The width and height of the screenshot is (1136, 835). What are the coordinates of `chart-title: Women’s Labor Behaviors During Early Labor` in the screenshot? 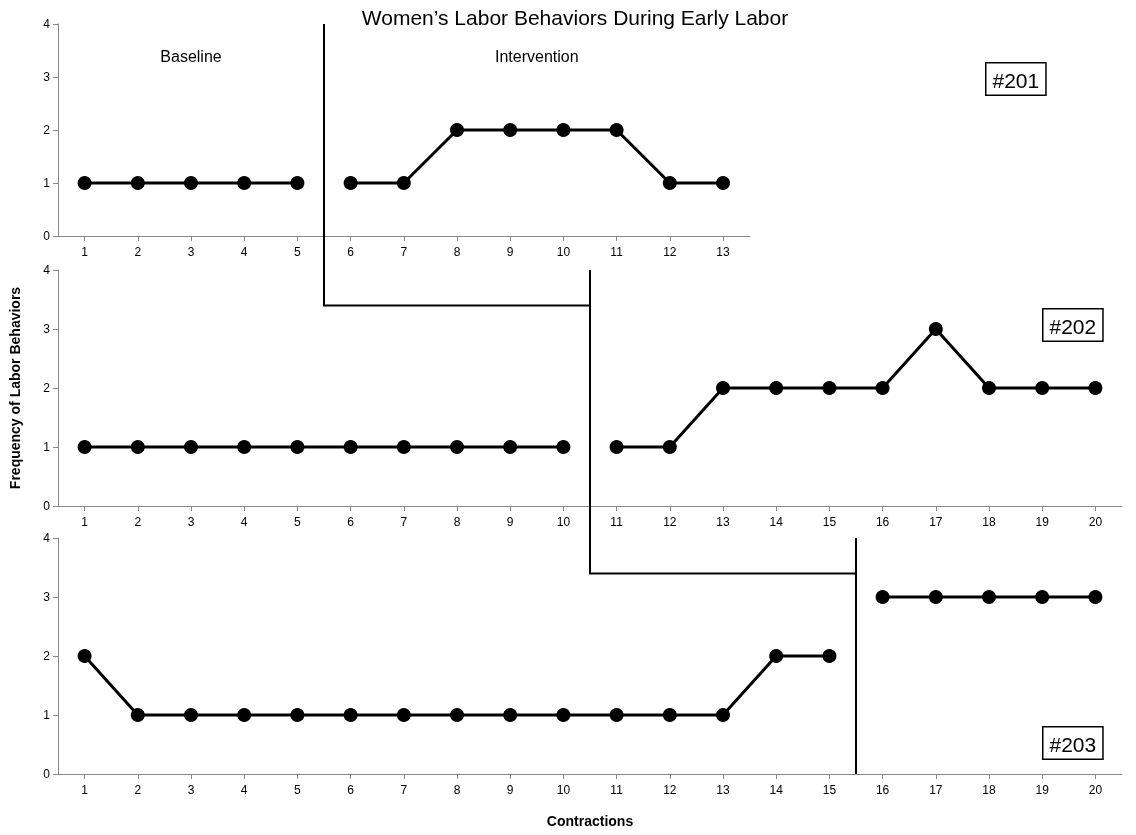 It's located at (575, 17).